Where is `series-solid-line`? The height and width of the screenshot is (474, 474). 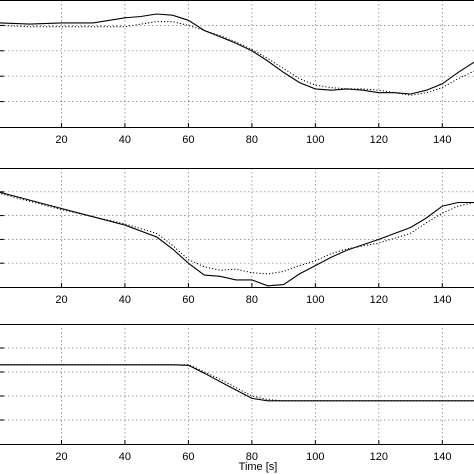 series-solid-line is located at coordinates (237, 383).